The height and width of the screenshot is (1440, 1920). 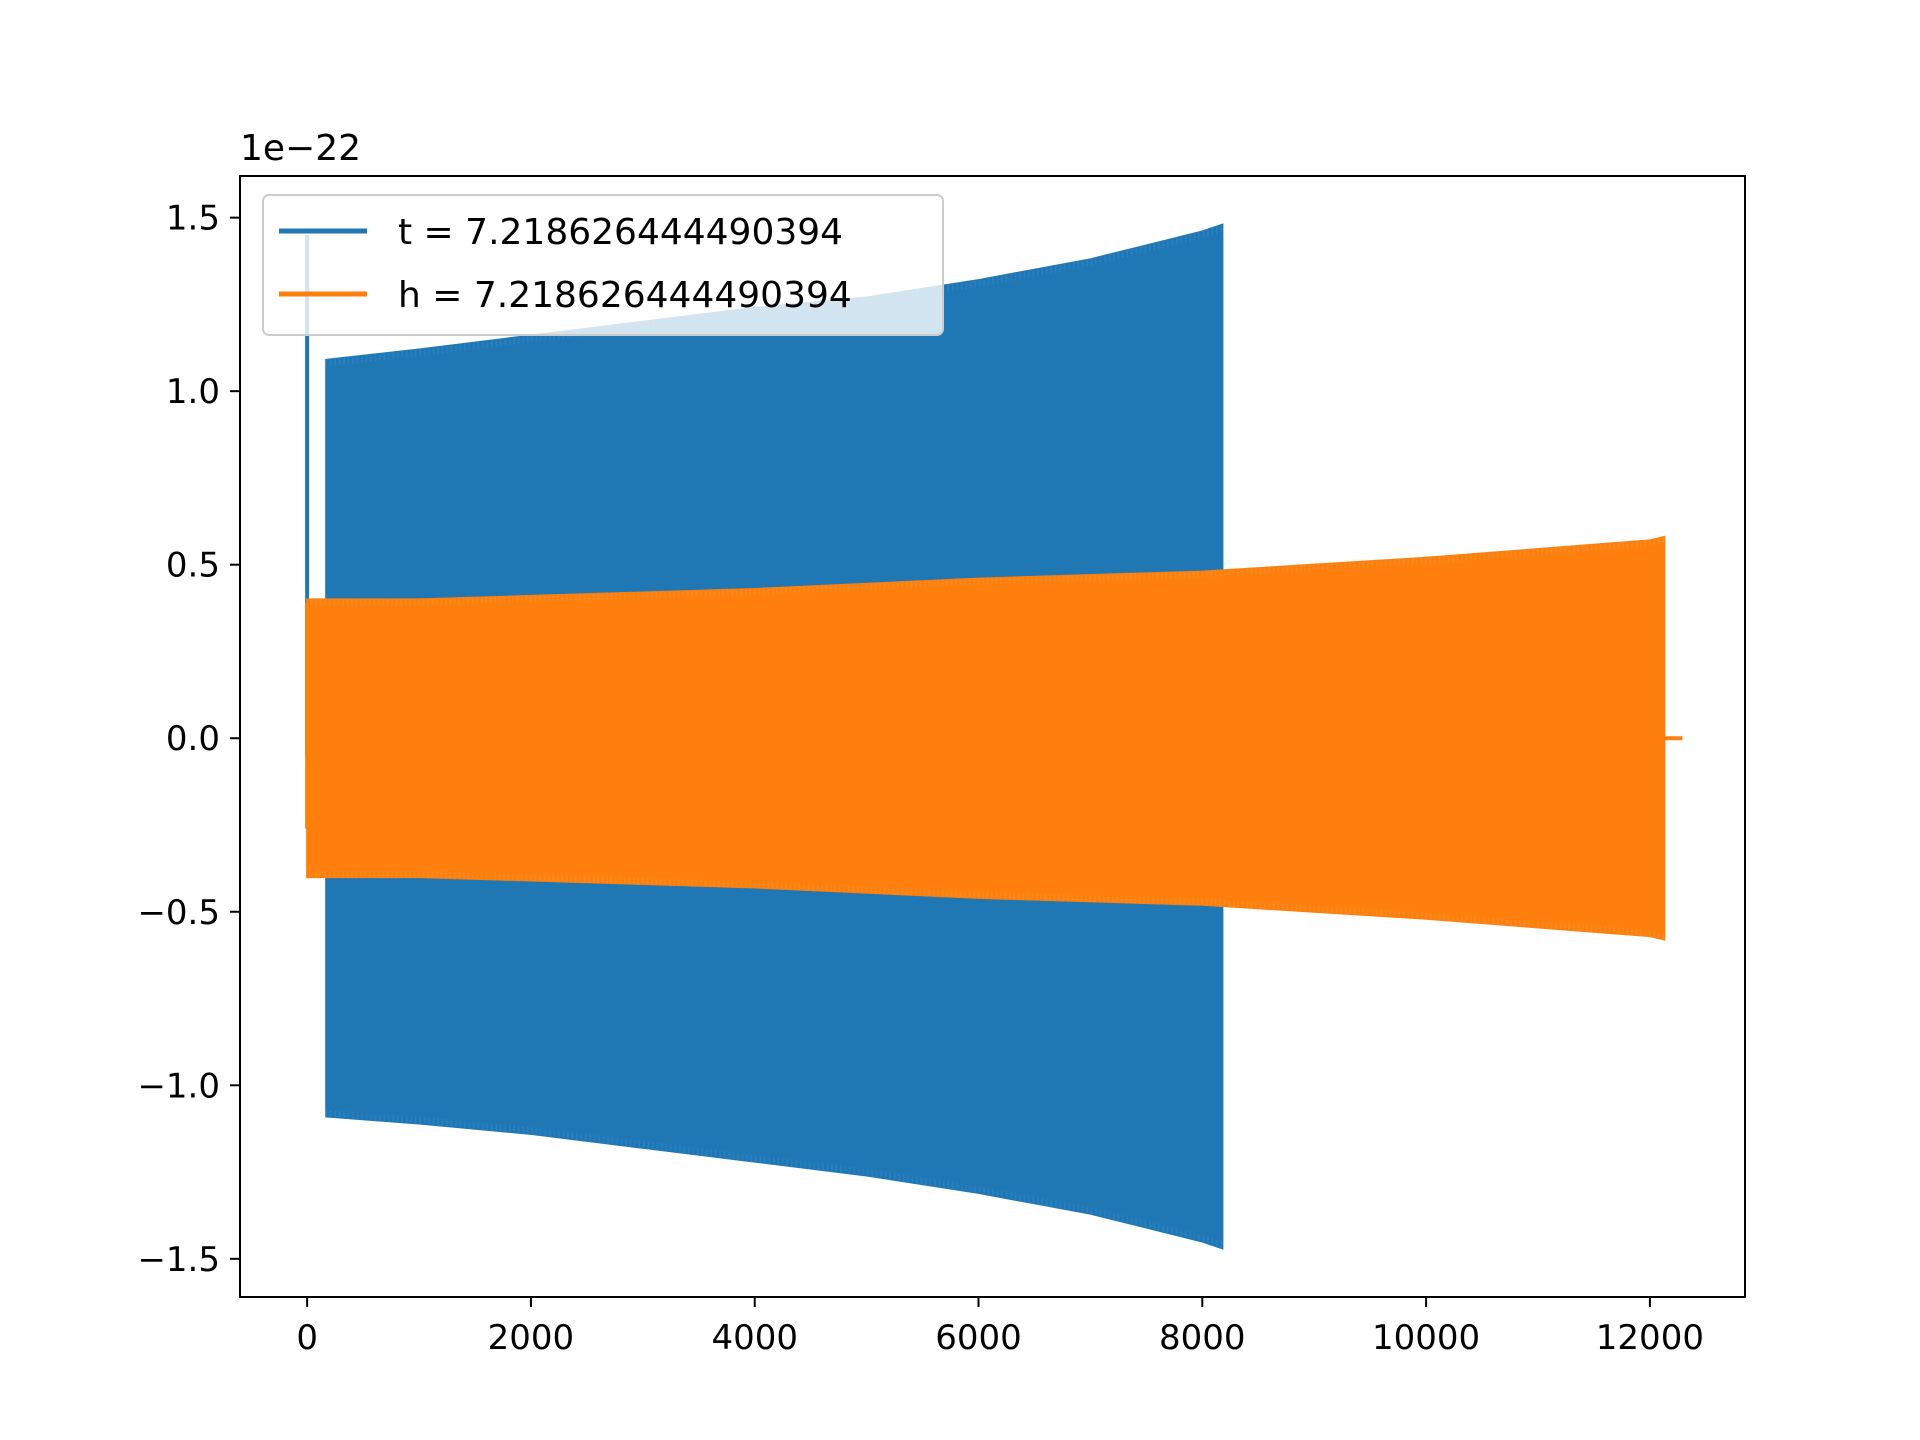 I want to click on y-tick-label: −0.5, so click(x=178, y=913).